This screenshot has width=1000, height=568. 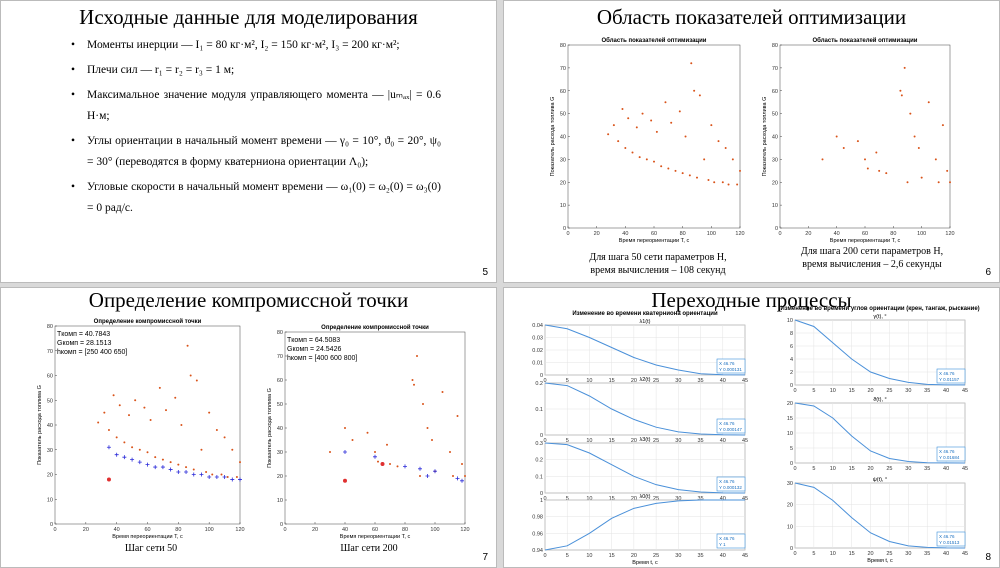 What do you see at coordinates (722, 544) in the screenshot?
I see `datatip-text: Y 1` at bounding box center [722, 544].